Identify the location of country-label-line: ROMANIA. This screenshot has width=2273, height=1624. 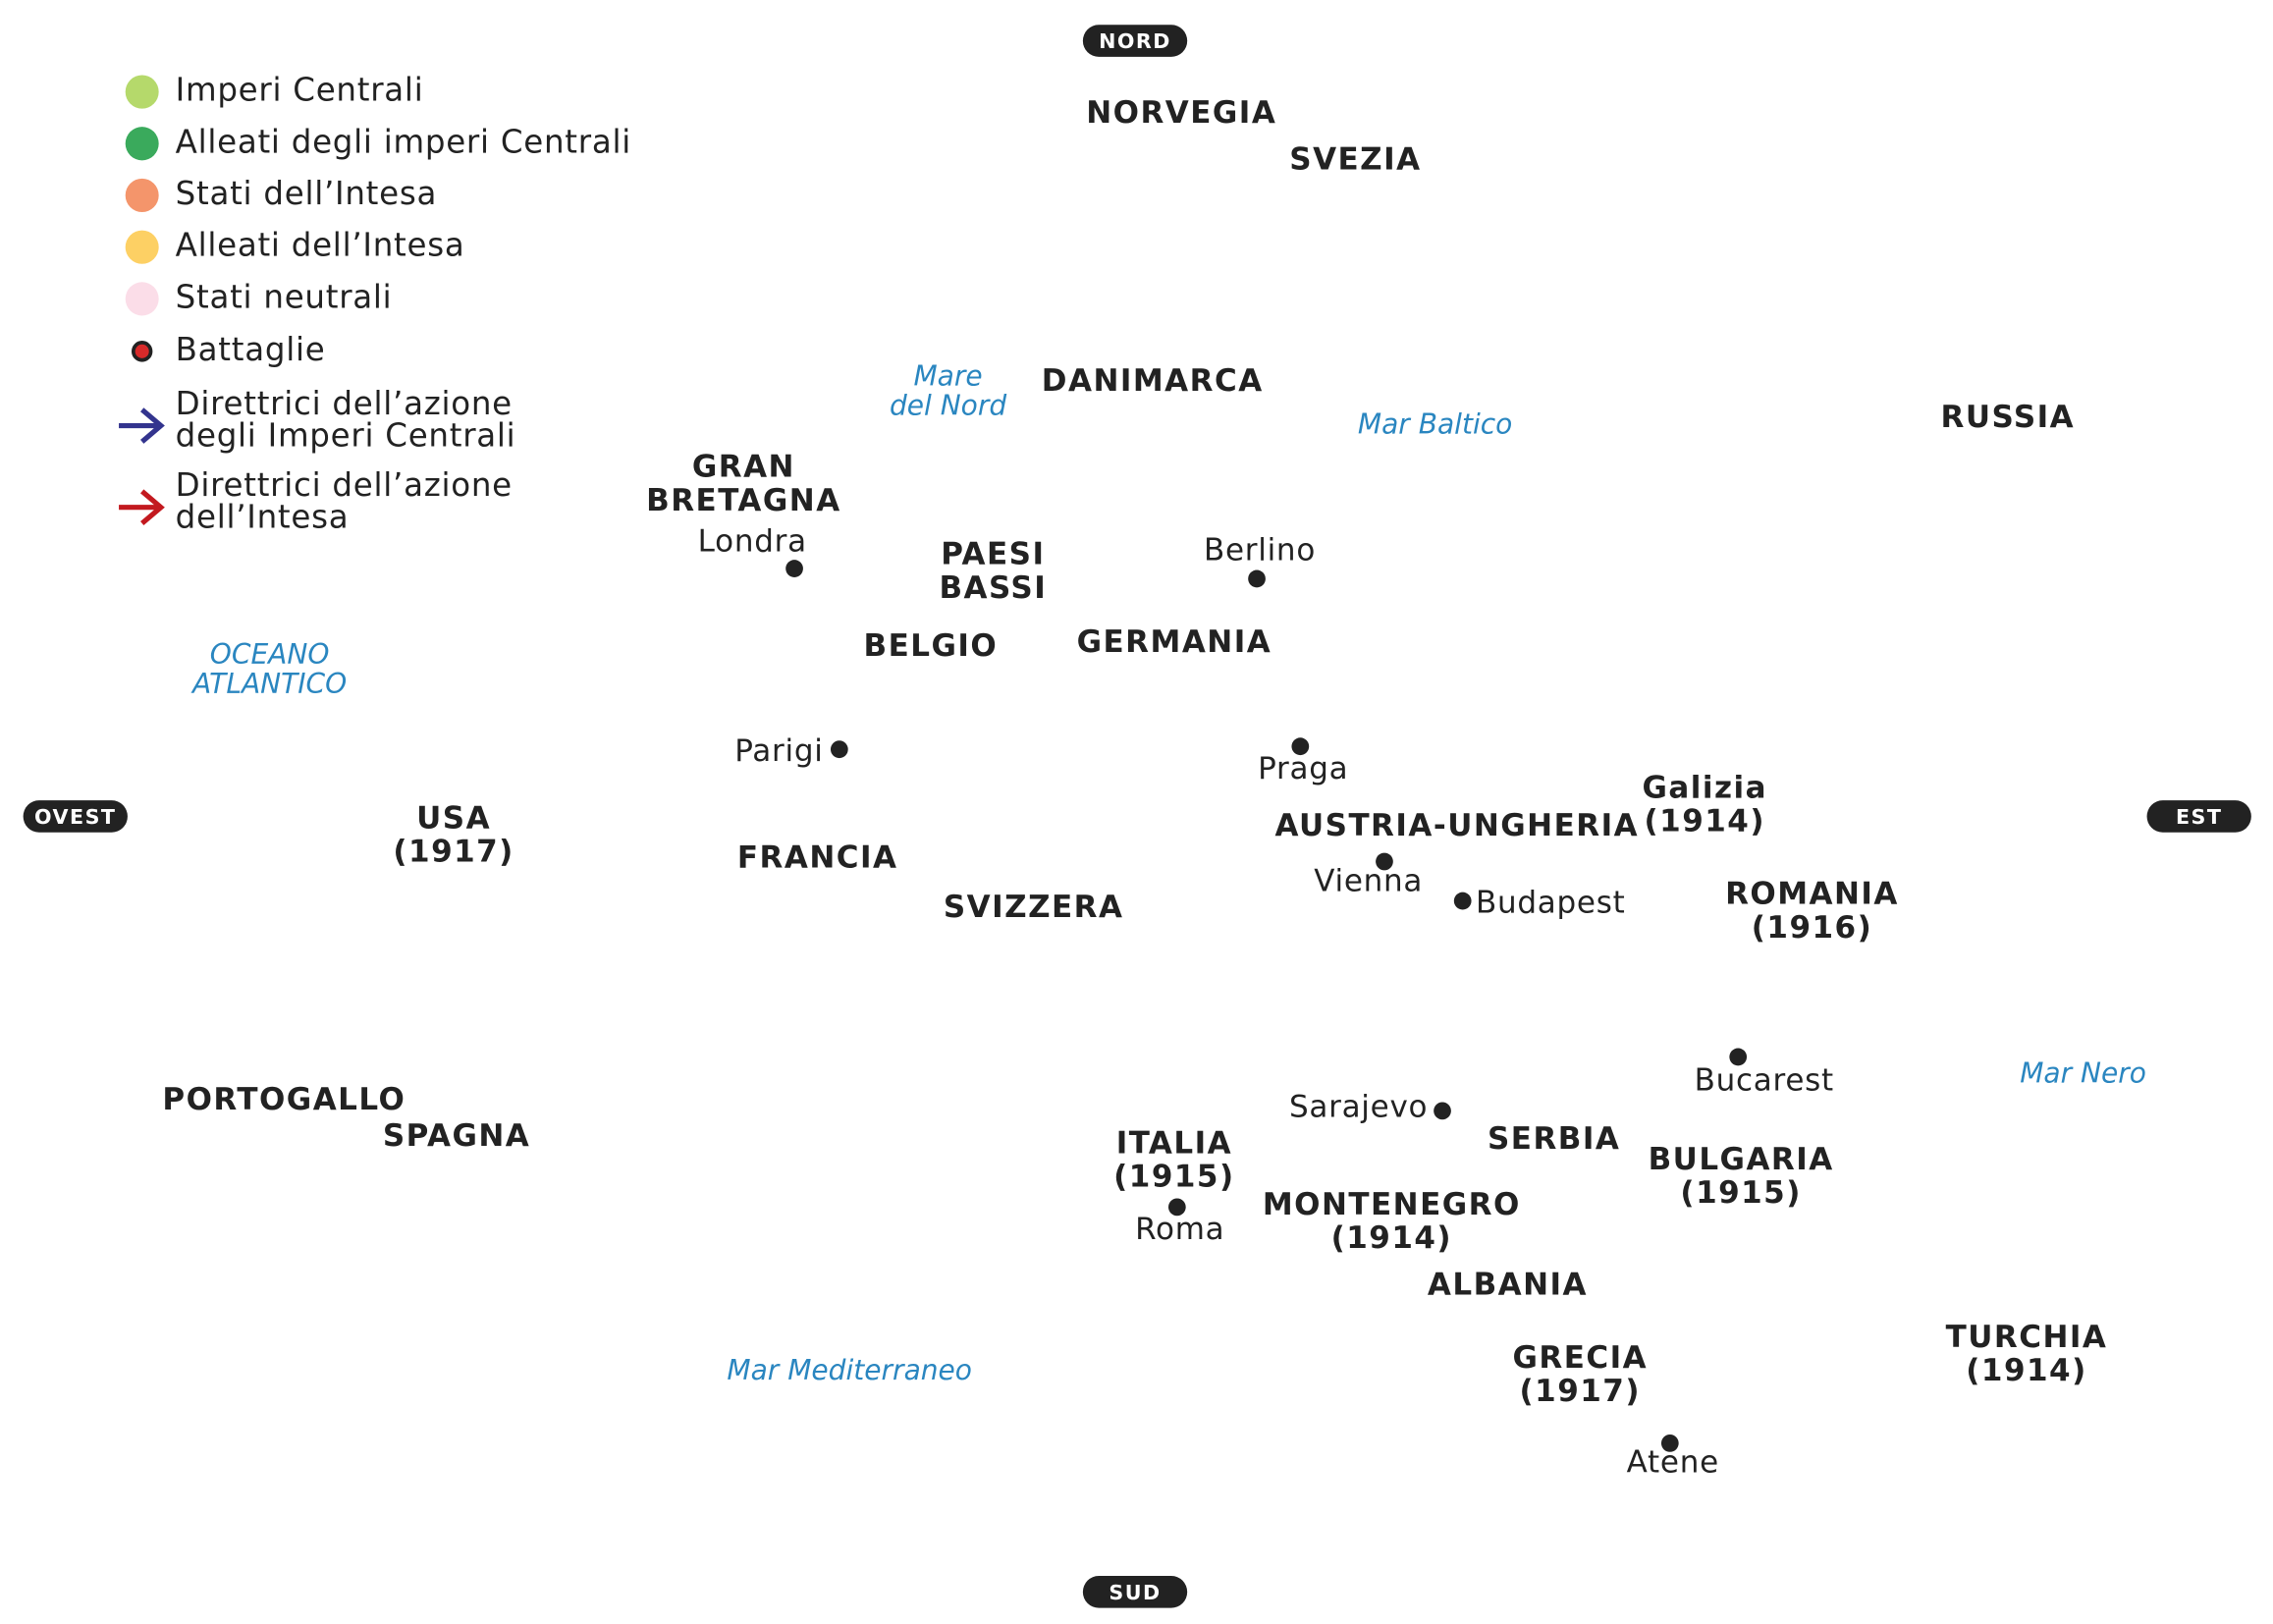
(1812, 894).